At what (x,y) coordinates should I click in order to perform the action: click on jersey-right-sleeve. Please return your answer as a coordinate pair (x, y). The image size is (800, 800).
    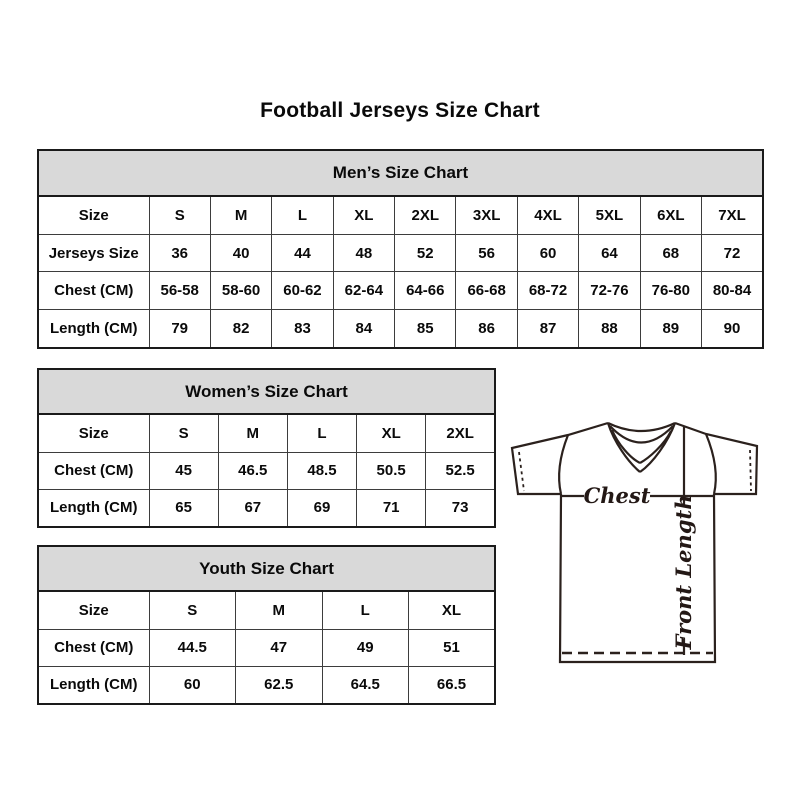
    Looking at the image, I should click on (716, 458).